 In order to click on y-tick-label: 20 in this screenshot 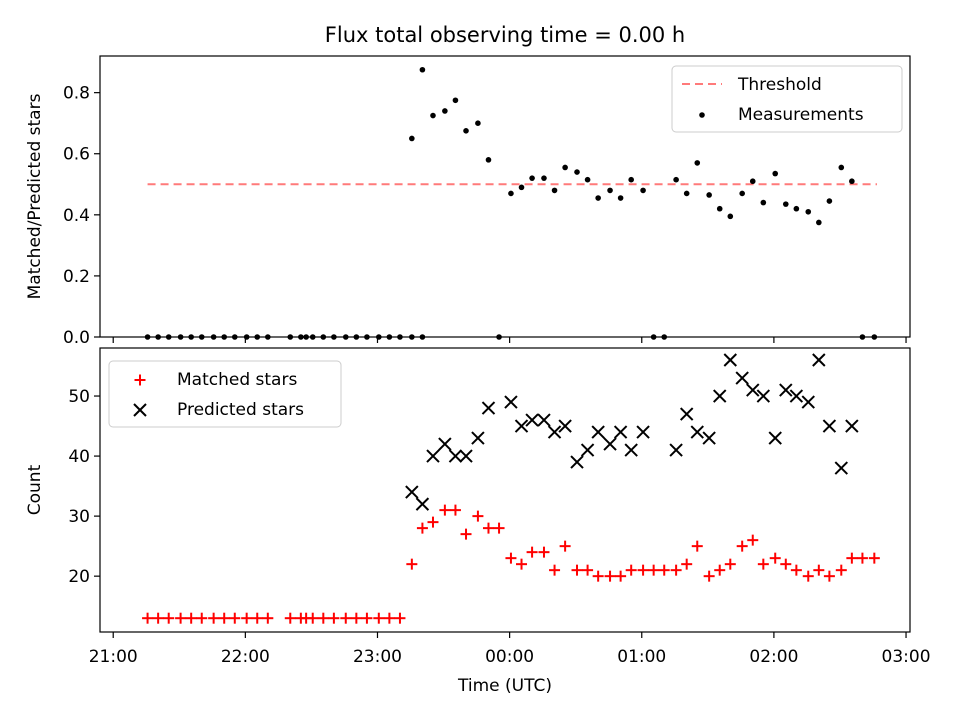, I will do `click(79, 577)`.